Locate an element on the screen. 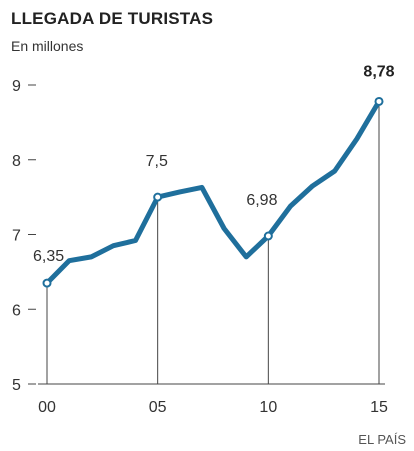 The width and height of the screenshot is (414, 451). data-label: 6,35 is located at coordinates (48, 256).